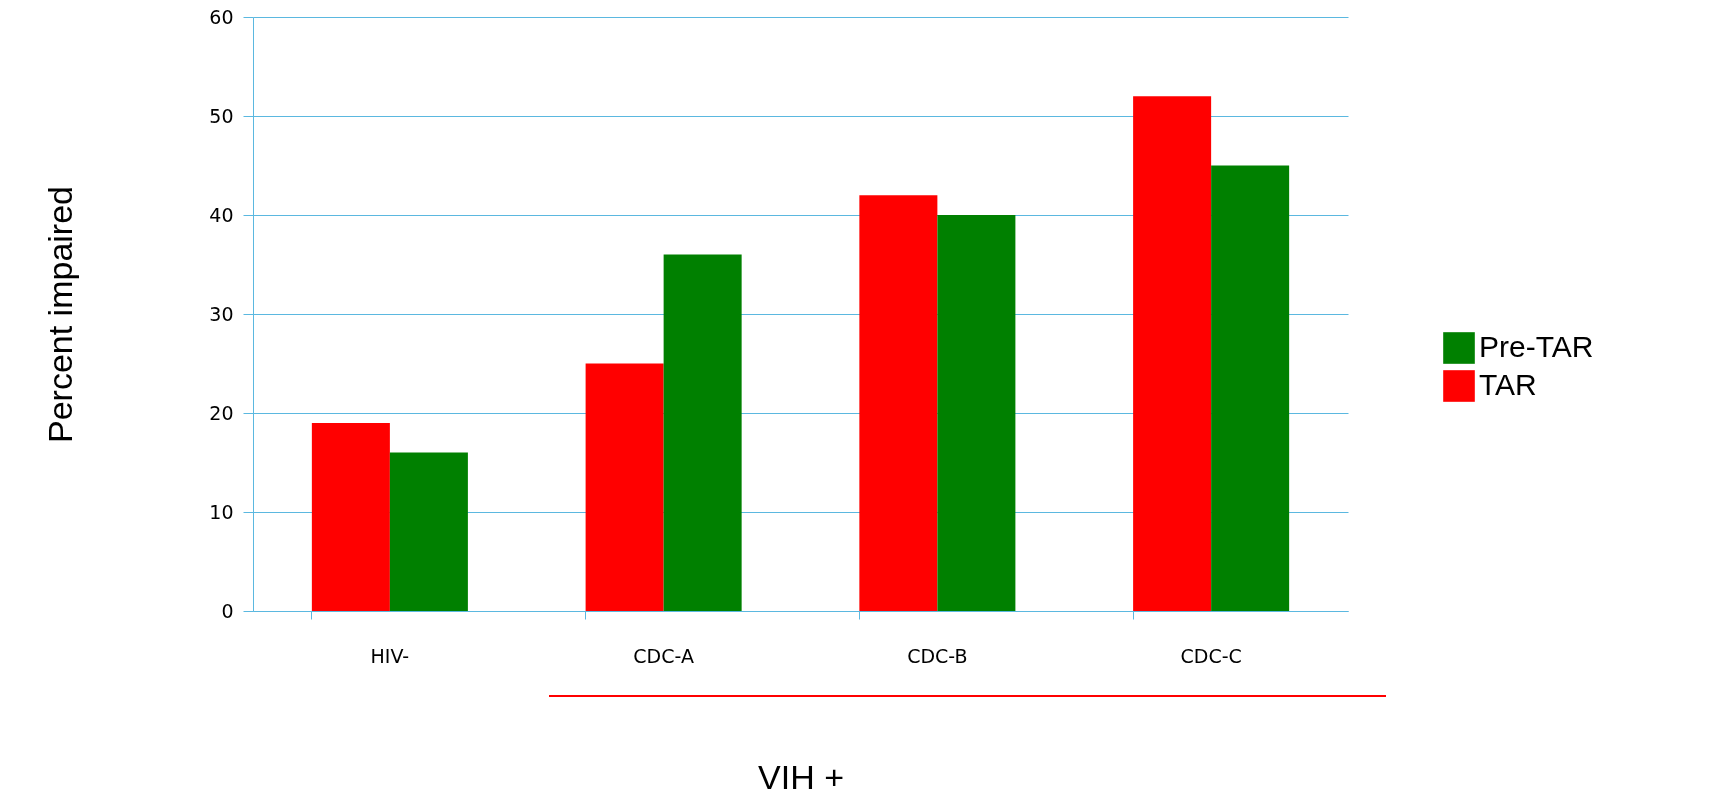 This screenshot has height=794, width=1722. I want to click on legend-label: TAR, so click(1508, 384).